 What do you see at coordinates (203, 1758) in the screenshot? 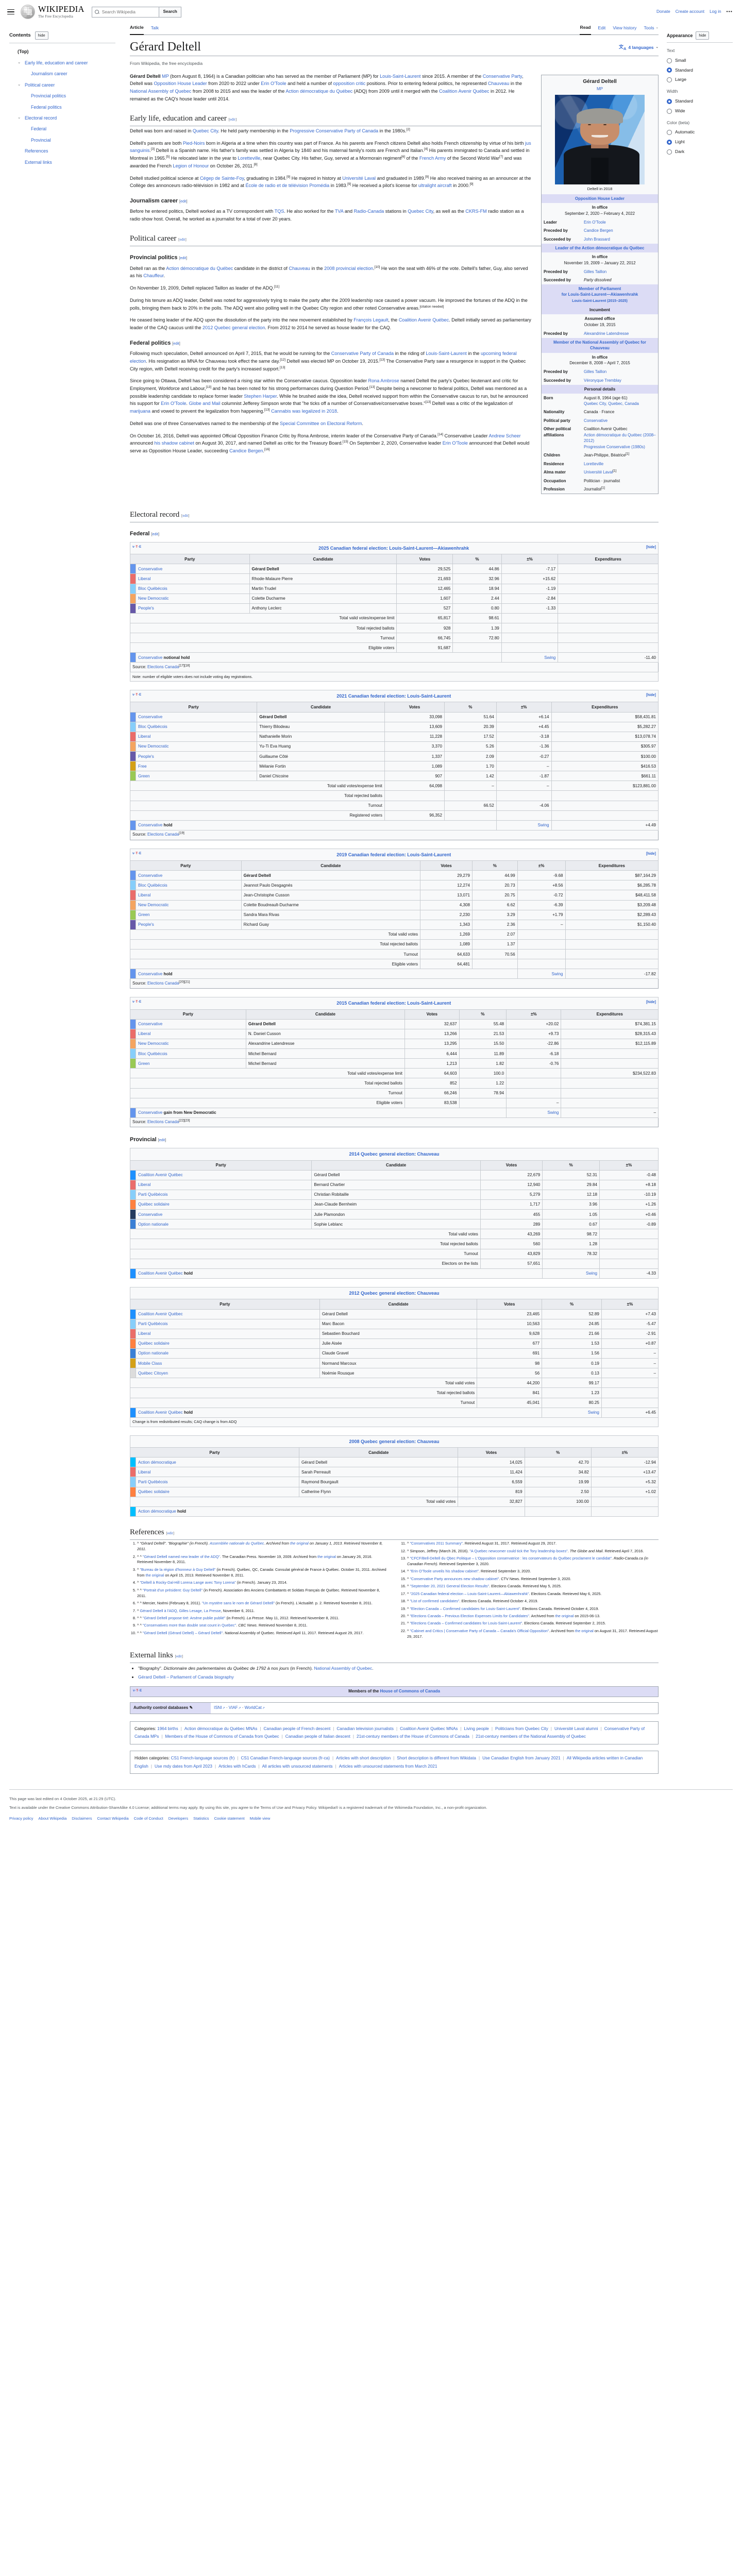
I see `hidden-category-link: CS1 French-language sources (fr)` at bounding box center [203, 1758].